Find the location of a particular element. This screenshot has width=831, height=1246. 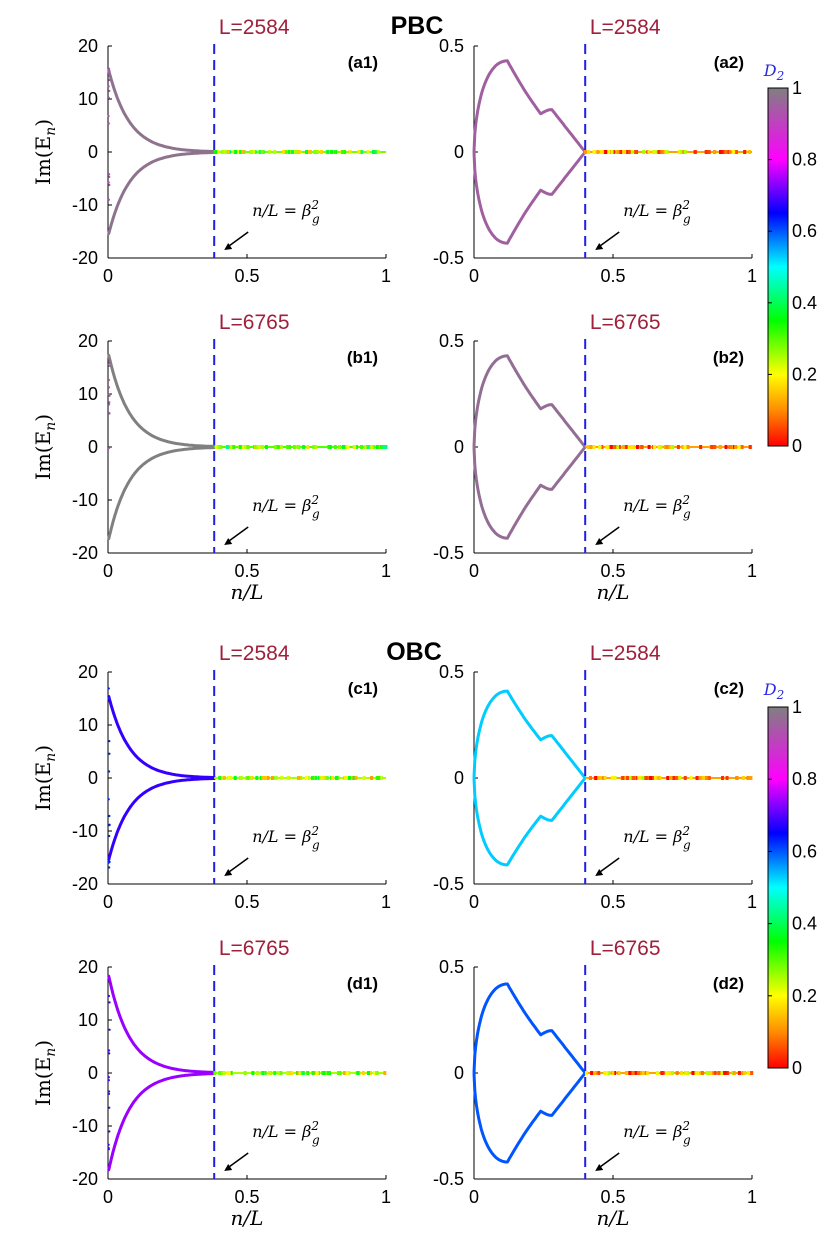

y-tick-label: 0.5 is located at coordinates (451, 341).